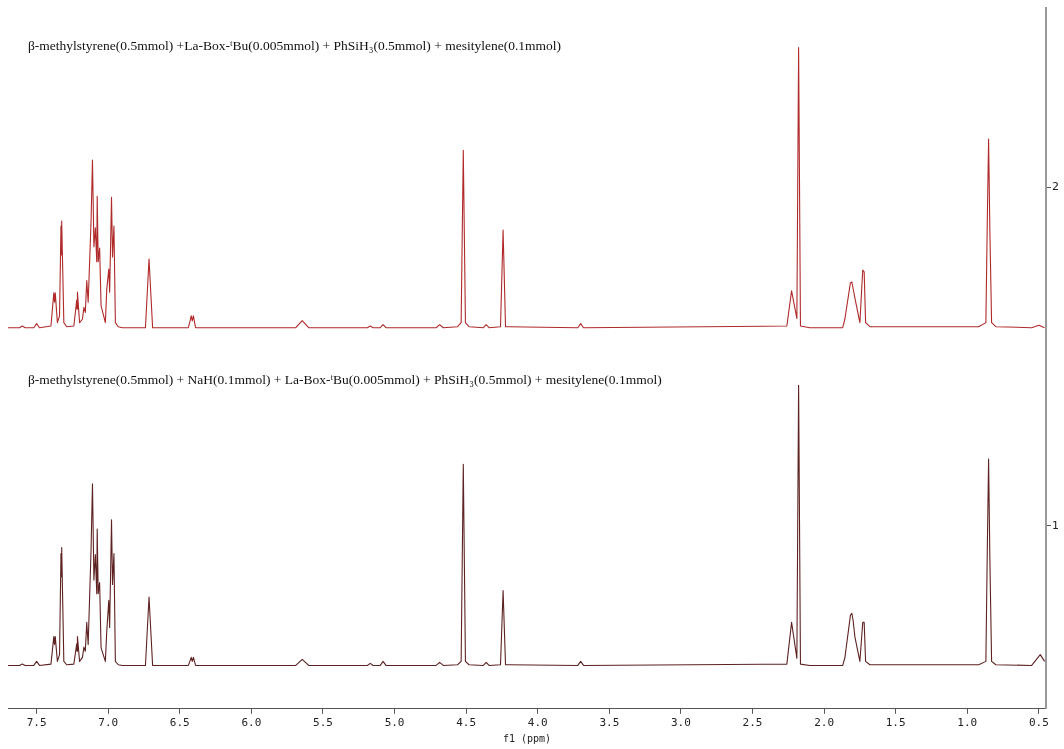 This screenshot has height=749, width=1064. Describe the element at coordinates (295, 46) in the screenshot. I see `annotation: β-methylstyrene(0.5mmol) +La-Box-ᵗBu(0.005mmol) + PhSiH₃(0.5mmol) + mesitylene(0.1mmol)` at that location.